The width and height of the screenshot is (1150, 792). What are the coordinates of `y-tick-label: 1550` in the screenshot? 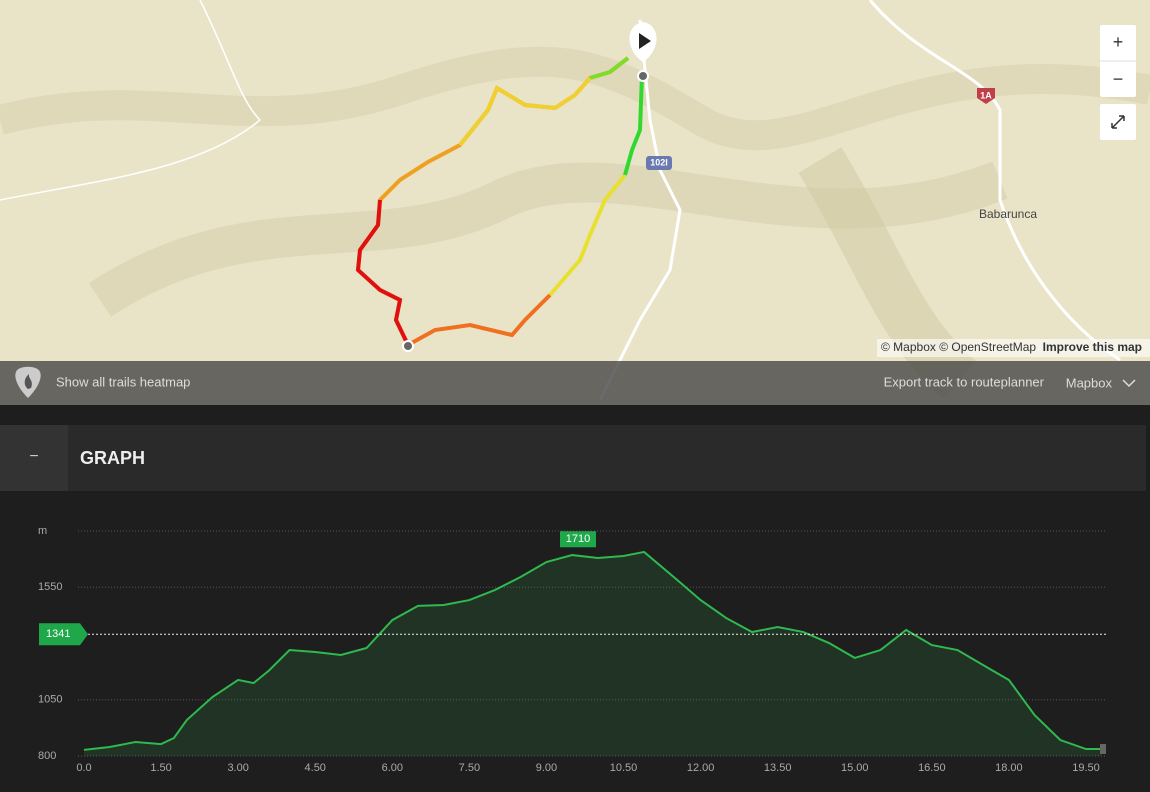 It's located at (50, 587).